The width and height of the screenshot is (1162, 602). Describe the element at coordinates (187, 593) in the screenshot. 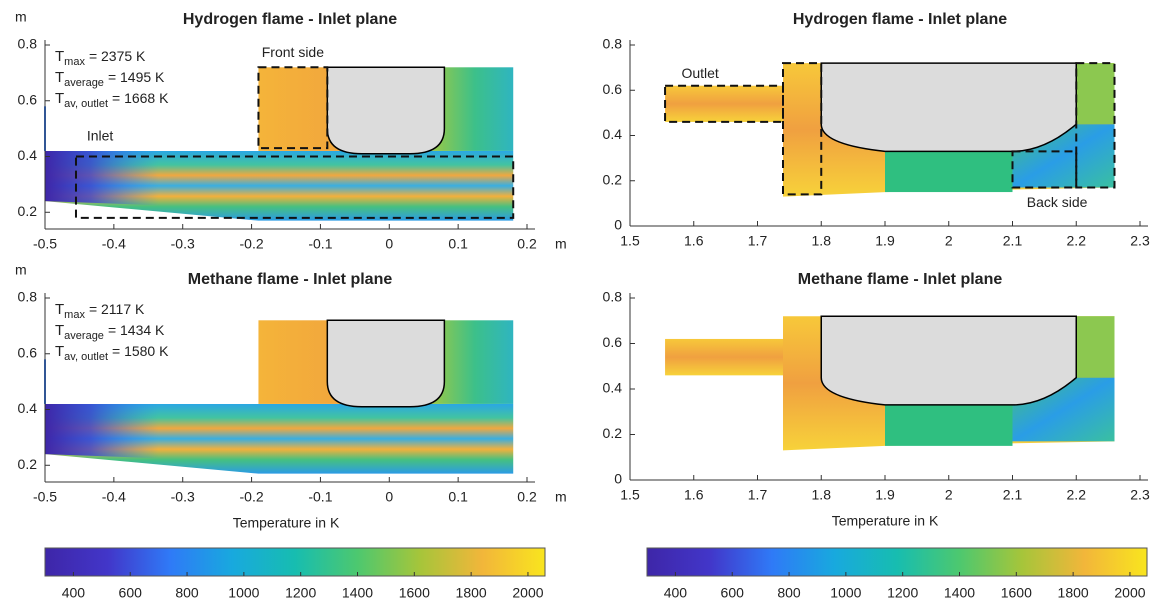

I see `colorbar-tick-label: 800` at that location.